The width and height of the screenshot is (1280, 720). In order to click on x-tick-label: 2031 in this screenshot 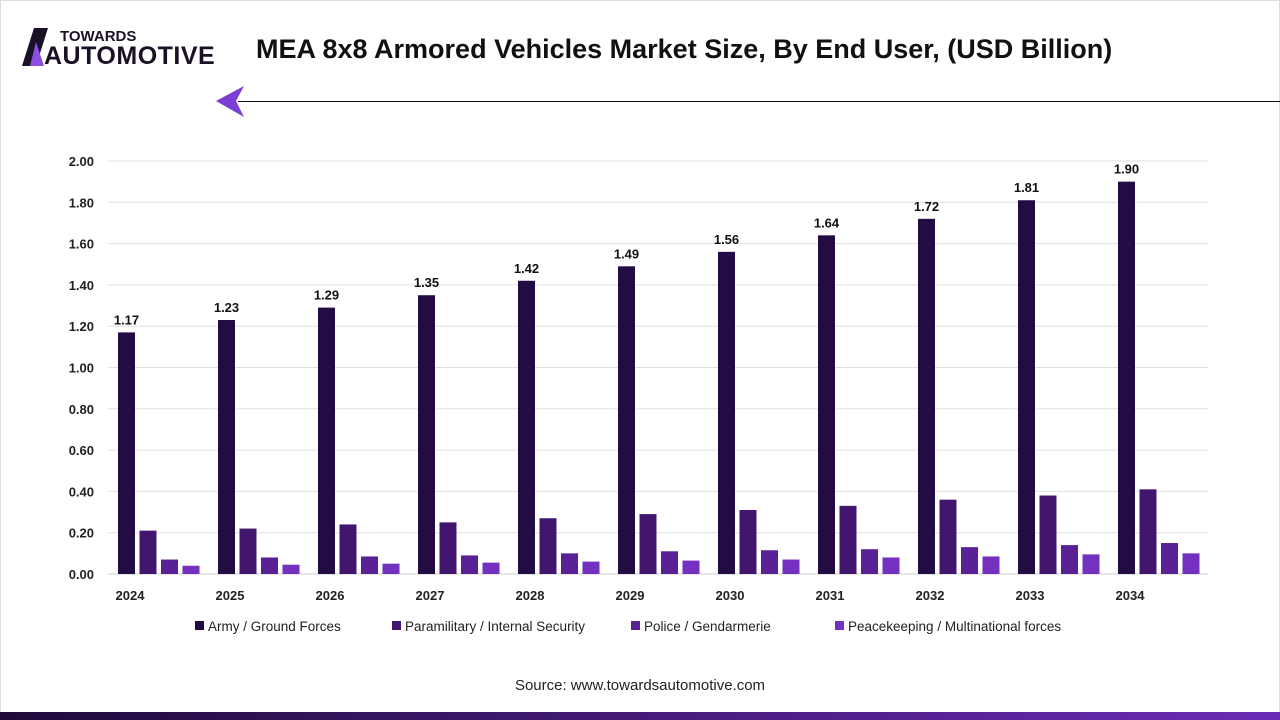, I will do `click(830, 595)`.